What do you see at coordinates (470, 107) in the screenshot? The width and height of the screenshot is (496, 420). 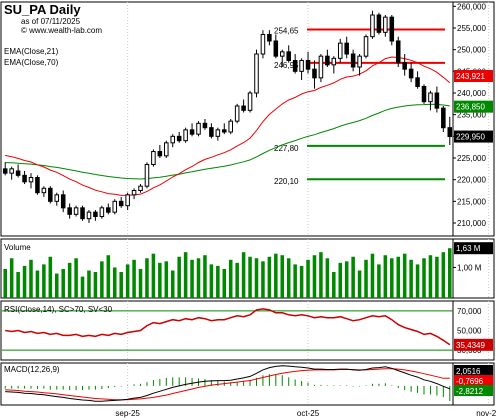 I see `ema70-badge: 236,850` at bounding box center [470, 107].